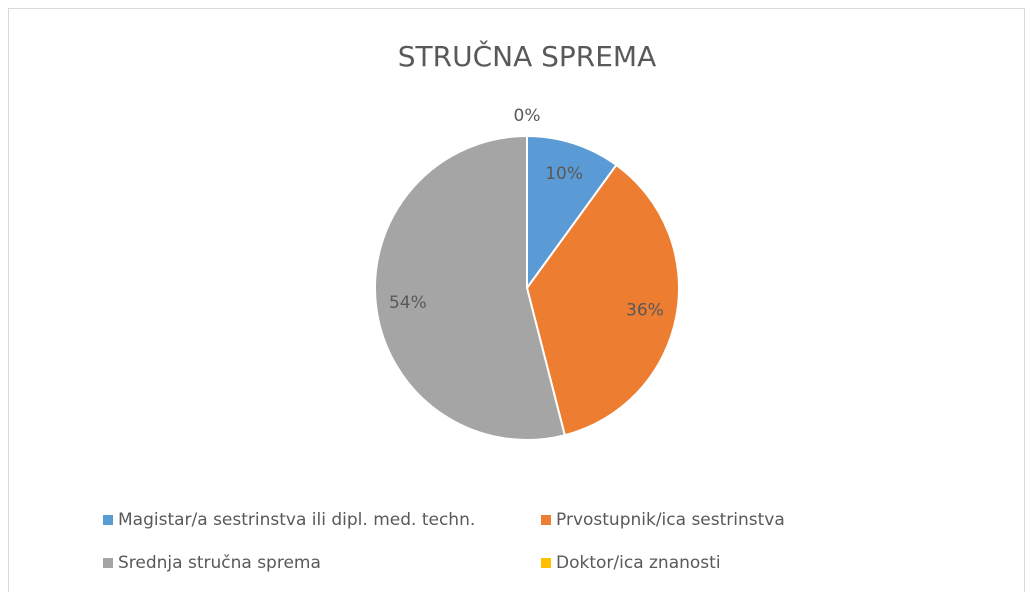  What do you see at coordinates (408, 303) in the screenshot?
I see `data-label: 54%` at bounding box center [408, 303].